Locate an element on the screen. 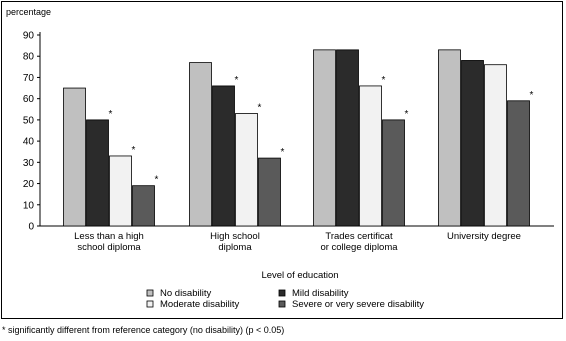 The height and width of the screenshot is (341, 566). legend-label: Severe or very severe disability is located at coordinates (358, 304).